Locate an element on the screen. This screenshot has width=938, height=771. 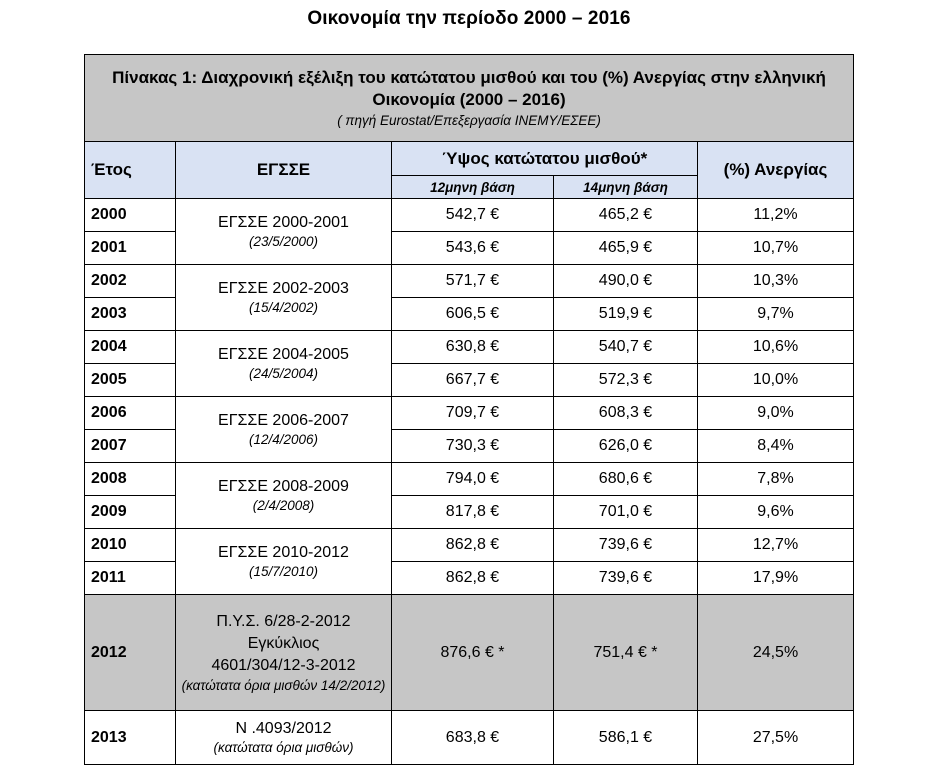
table-row: 2007 730,3 €626,0 €8,4% is located at coordinates (469, 446).